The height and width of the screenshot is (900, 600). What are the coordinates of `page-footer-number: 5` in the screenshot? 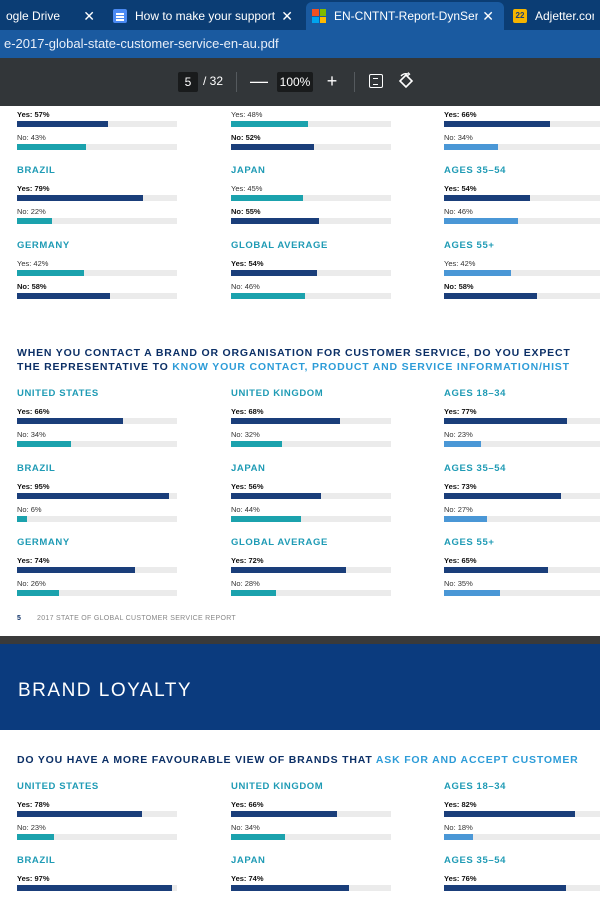 It's located at (19, 618).